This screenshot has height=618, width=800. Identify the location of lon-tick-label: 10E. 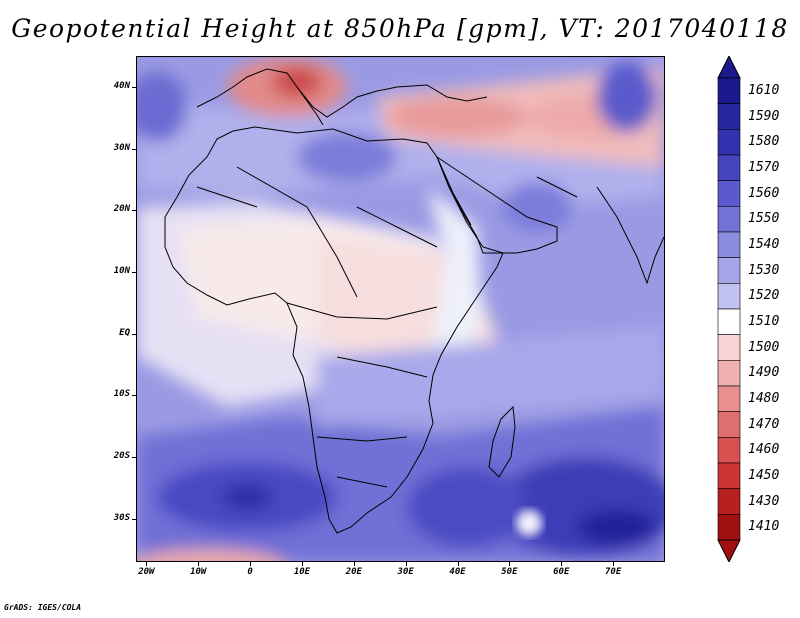
(302, 572).